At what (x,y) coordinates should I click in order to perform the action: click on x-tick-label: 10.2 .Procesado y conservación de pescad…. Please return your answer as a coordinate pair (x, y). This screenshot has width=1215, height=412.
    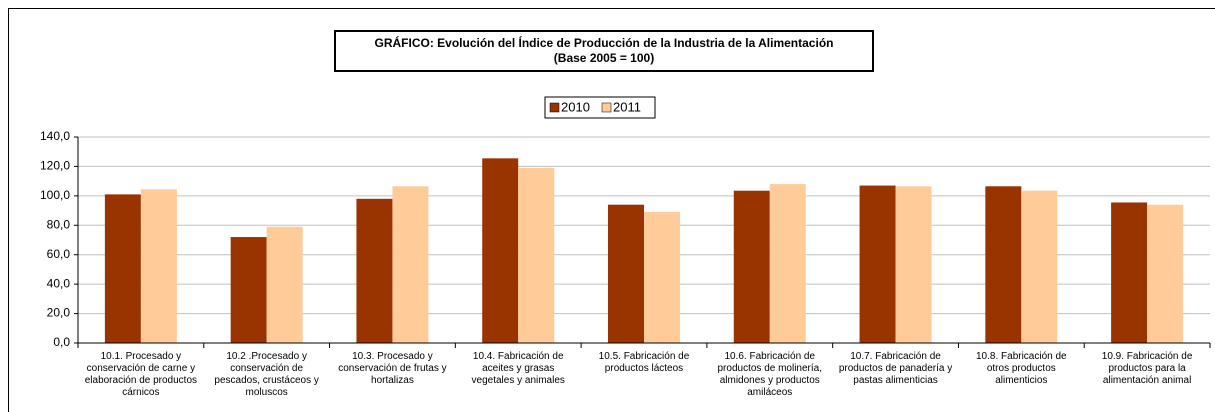
    Looking at the image, I should click on (266, 374).